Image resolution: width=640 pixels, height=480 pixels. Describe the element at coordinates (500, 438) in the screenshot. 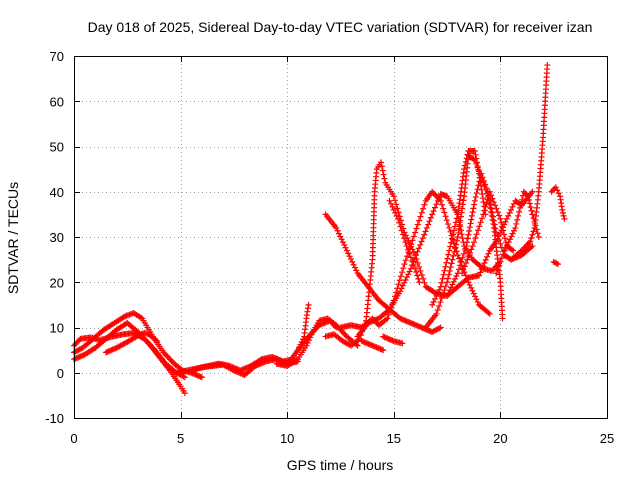

I see `x-tick-label: 20` at that location.